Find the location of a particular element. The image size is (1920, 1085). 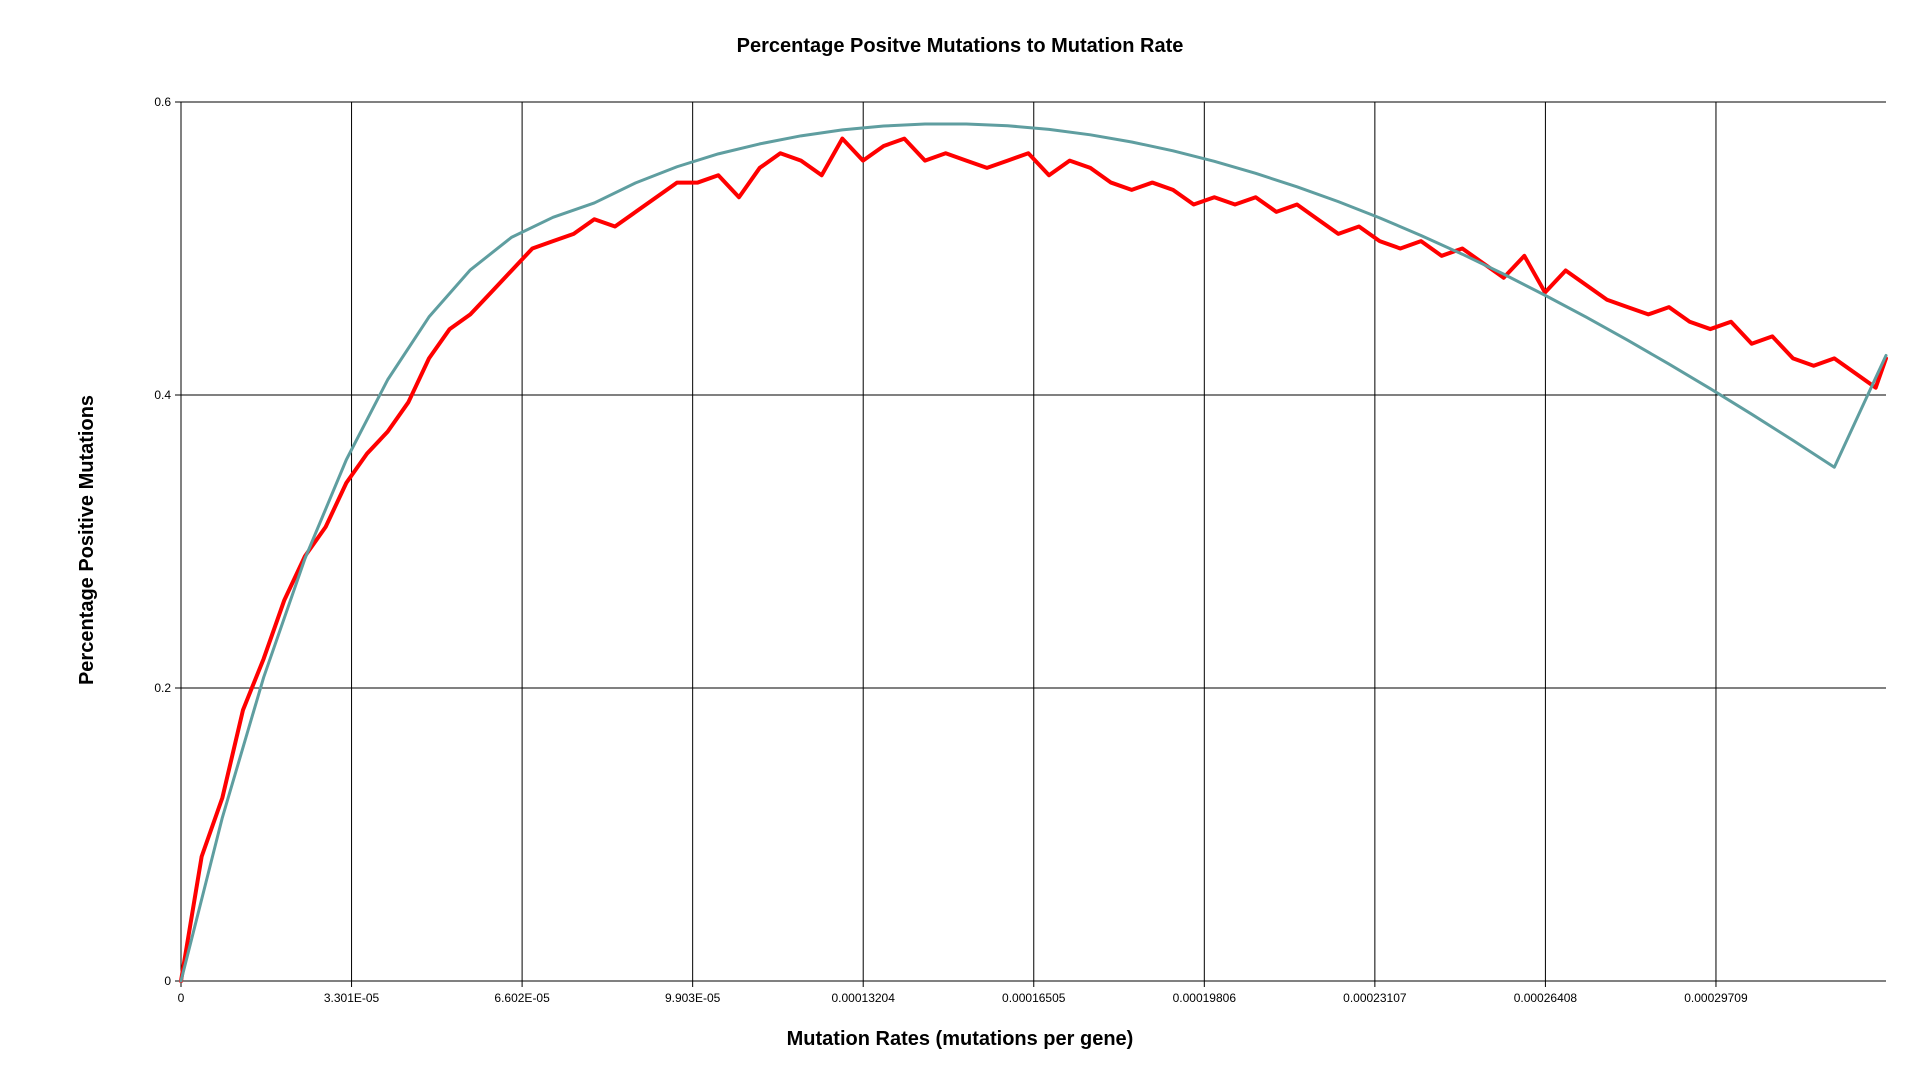

y-axis-label: Percentage Positive Mutations is located at coordinates (87, 540).